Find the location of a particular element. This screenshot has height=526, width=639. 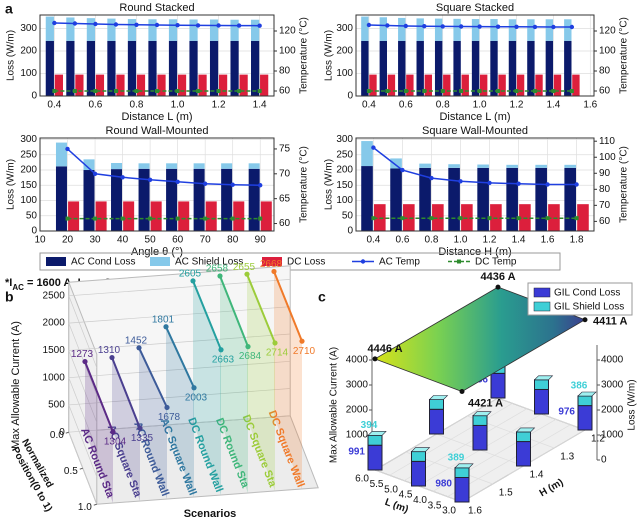

plot-frame is located at coordinates (475, 184).